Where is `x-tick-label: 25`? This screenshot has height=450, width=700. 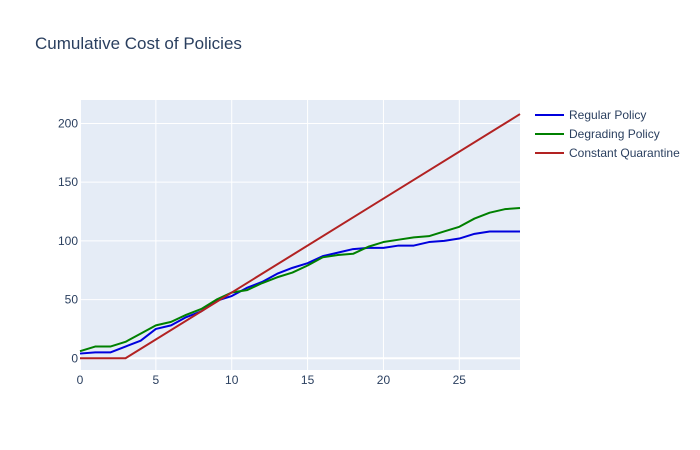 x-tick-label: 25 is located at coordinates (460, 380).